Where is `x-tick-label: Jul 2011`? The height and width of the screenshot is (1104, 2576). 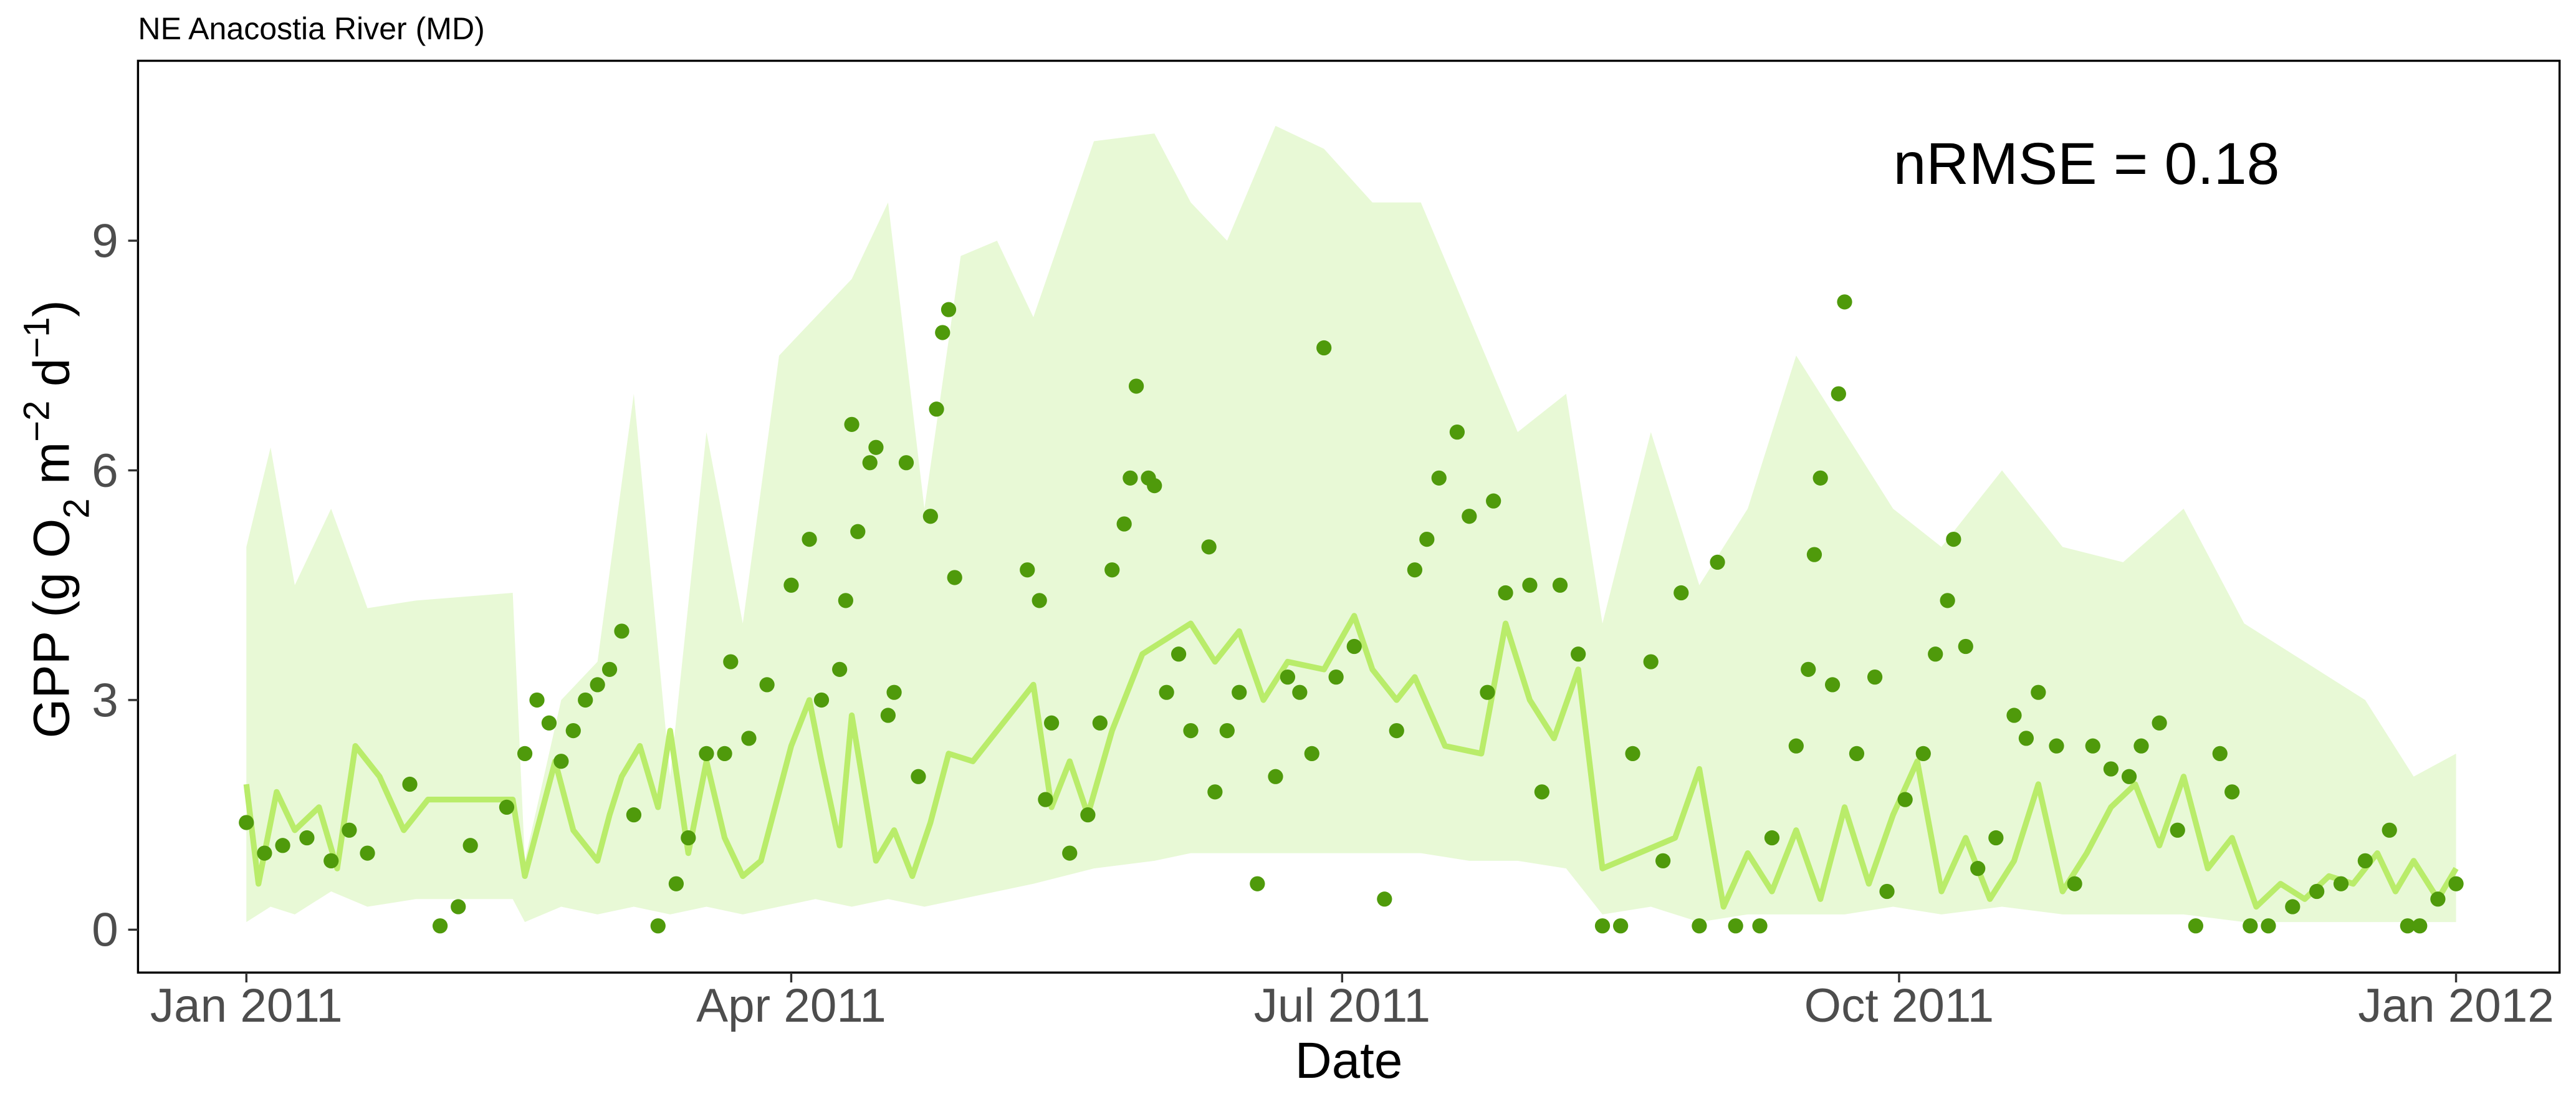
x-tick-label: Jul 2011 is located at coordinates (1342, 1006).